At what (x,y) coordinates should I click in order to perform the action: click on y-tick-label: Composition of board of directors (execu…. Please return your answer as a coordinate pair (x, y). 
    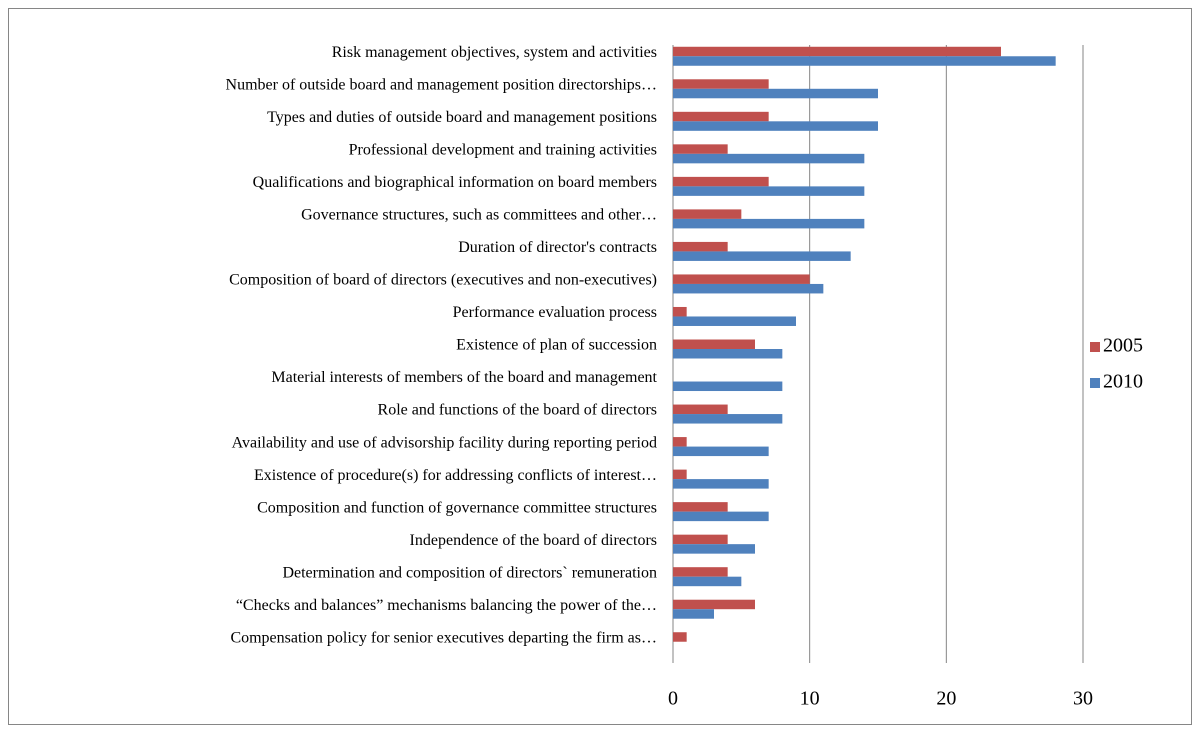
    Looking at the image, I should click on (443, 280).